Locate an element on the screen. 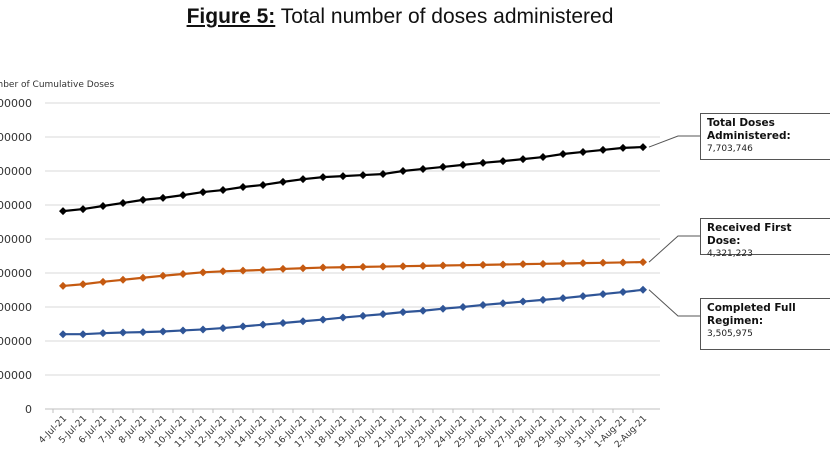  y-tick-label: 2000000 is located at coordinates (16, 341).